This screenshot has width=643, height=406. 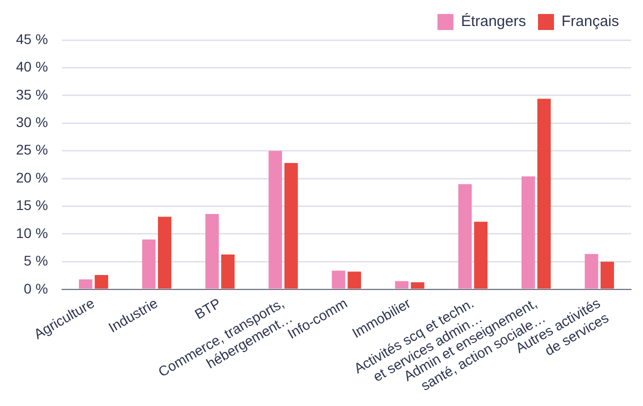 I want to click on y-tick-label: 5 %, so click(x=36, y=260).